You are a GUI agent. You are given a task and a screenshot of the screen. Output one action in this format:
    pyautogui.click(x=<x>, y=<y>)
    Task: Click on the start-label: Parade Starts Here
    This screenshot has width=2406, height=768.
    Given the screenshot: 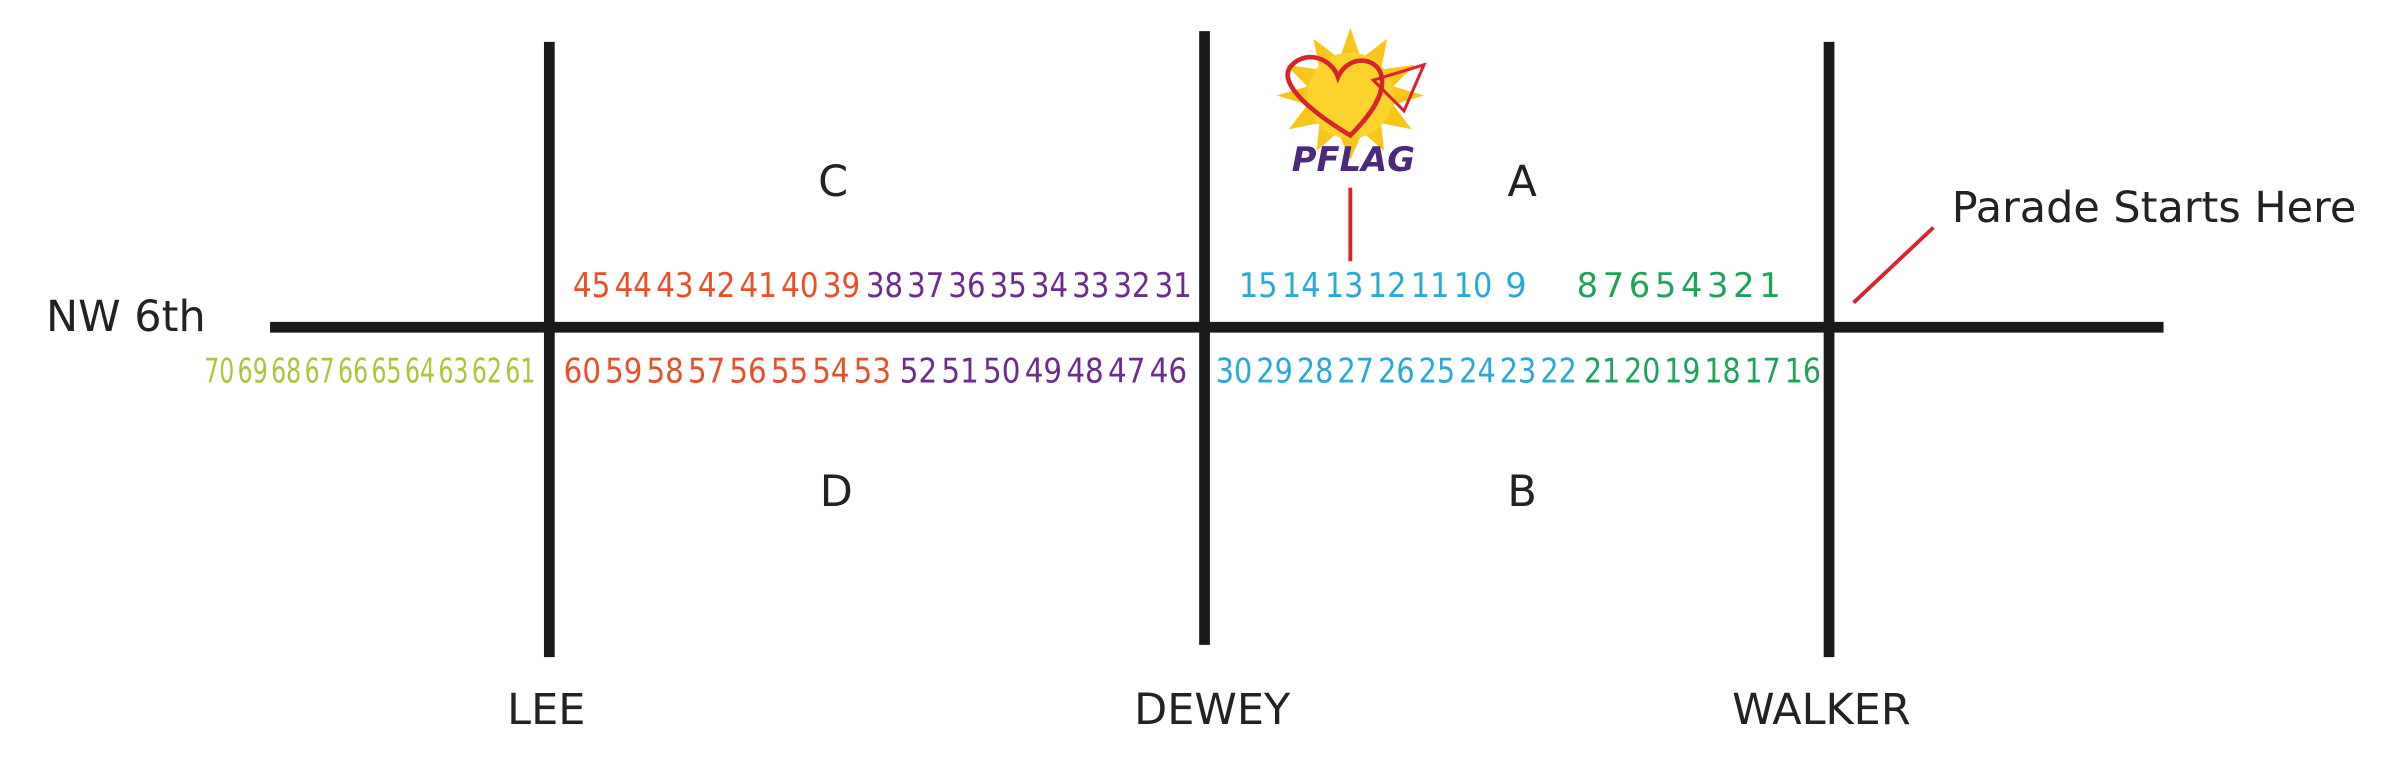 What is the action you would take?
    pyautogui.click(x=2154, y=208)
    